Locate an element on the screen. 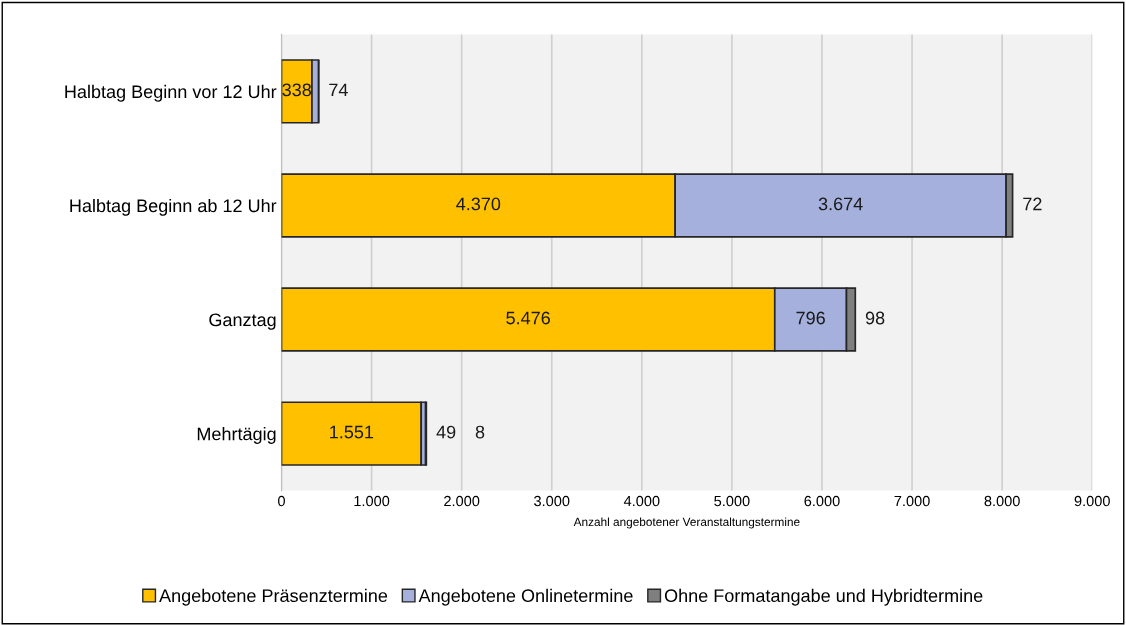 This screenshot has width=1126, height=625. data-label: 98 is located at coordinates (875, 318).